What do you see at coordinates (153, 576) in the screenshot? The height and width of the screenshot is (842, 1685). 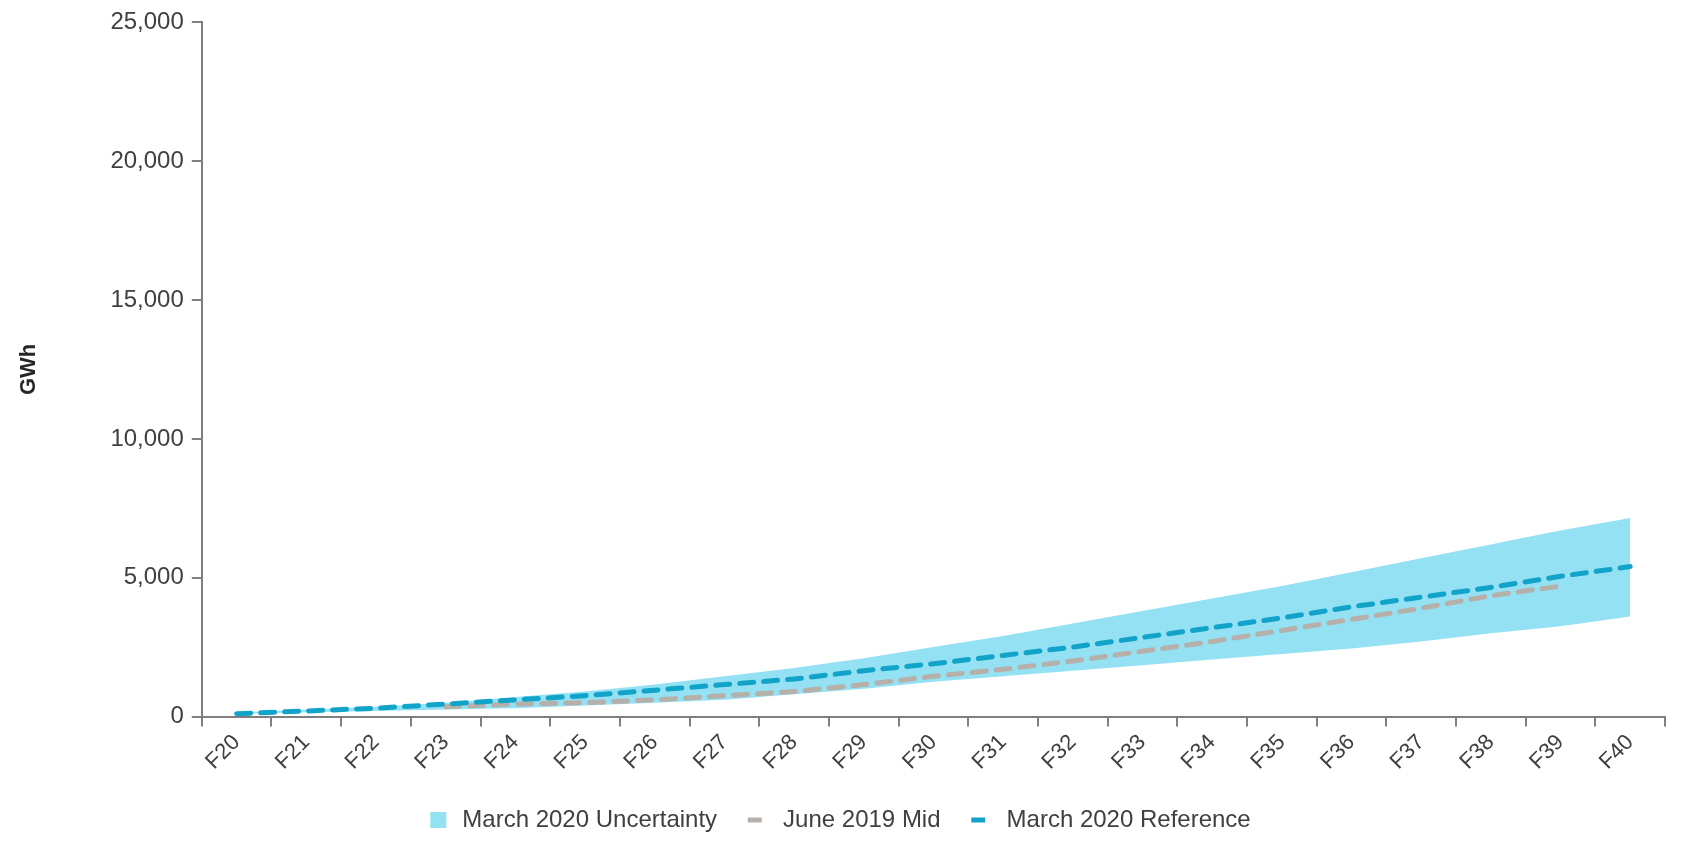 I see `y-tick-label: 5,000` at bounding box center [153, 576].